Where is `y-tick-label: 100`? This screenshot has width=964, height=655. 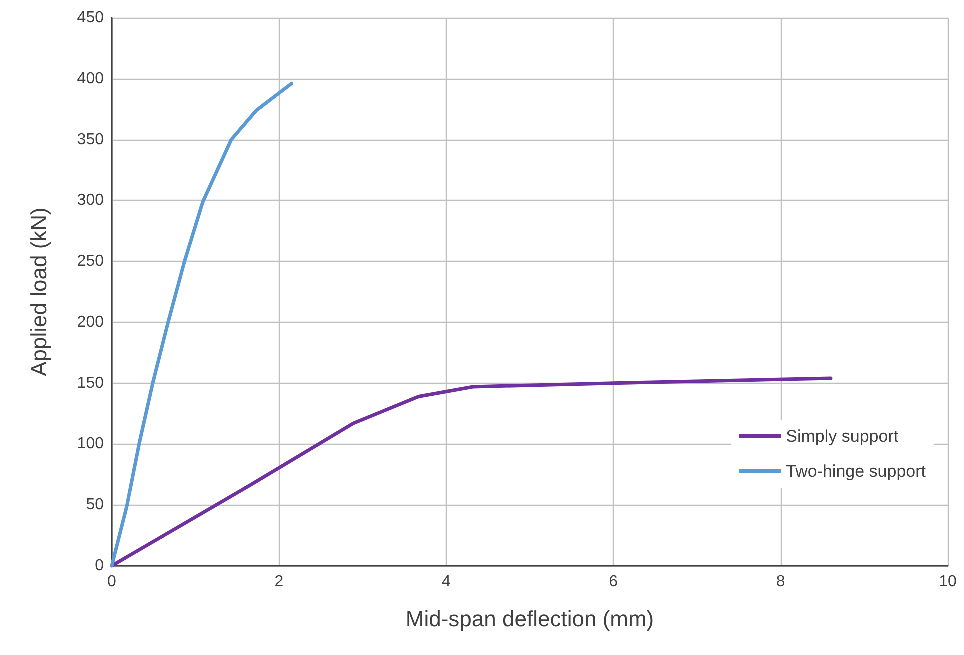 y-tick-label: 100 is located at coordinates (90, 444).